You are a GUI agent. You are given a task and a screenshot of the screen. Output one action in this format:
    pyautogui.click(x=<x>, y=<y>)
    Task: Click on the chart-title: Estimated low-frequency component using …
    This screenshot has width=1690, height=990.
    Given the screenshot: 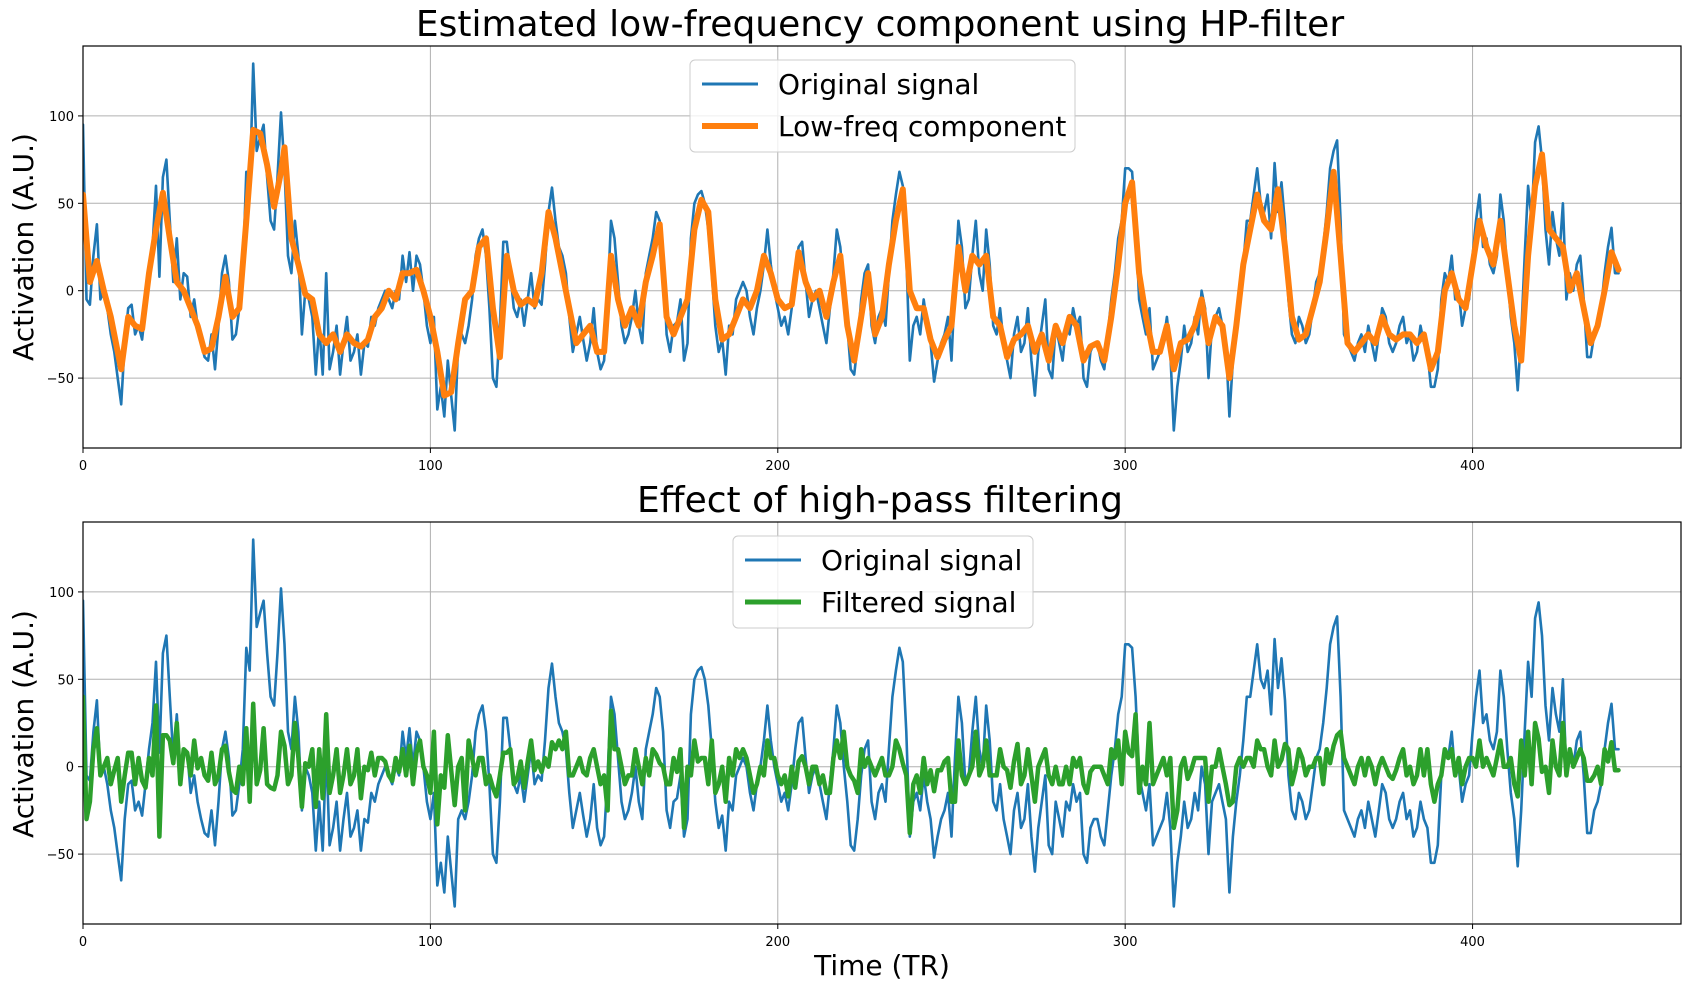 What is the action you would take?
    pyautogui.click(x=880, y=24)
    